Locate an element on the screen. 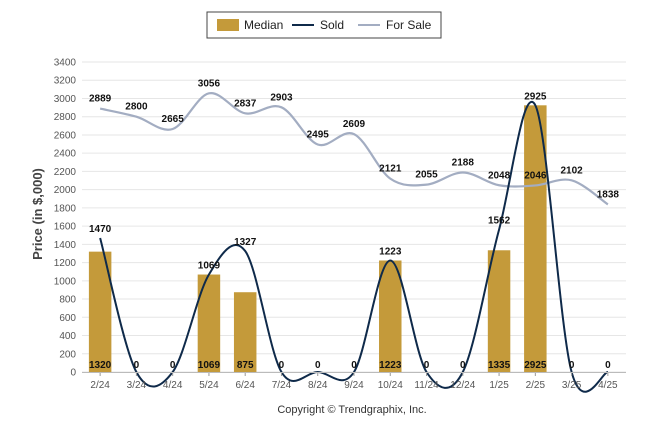 The image size is (646, 434). x-tick-label: 9/24 is located at coordinates (354, 385).